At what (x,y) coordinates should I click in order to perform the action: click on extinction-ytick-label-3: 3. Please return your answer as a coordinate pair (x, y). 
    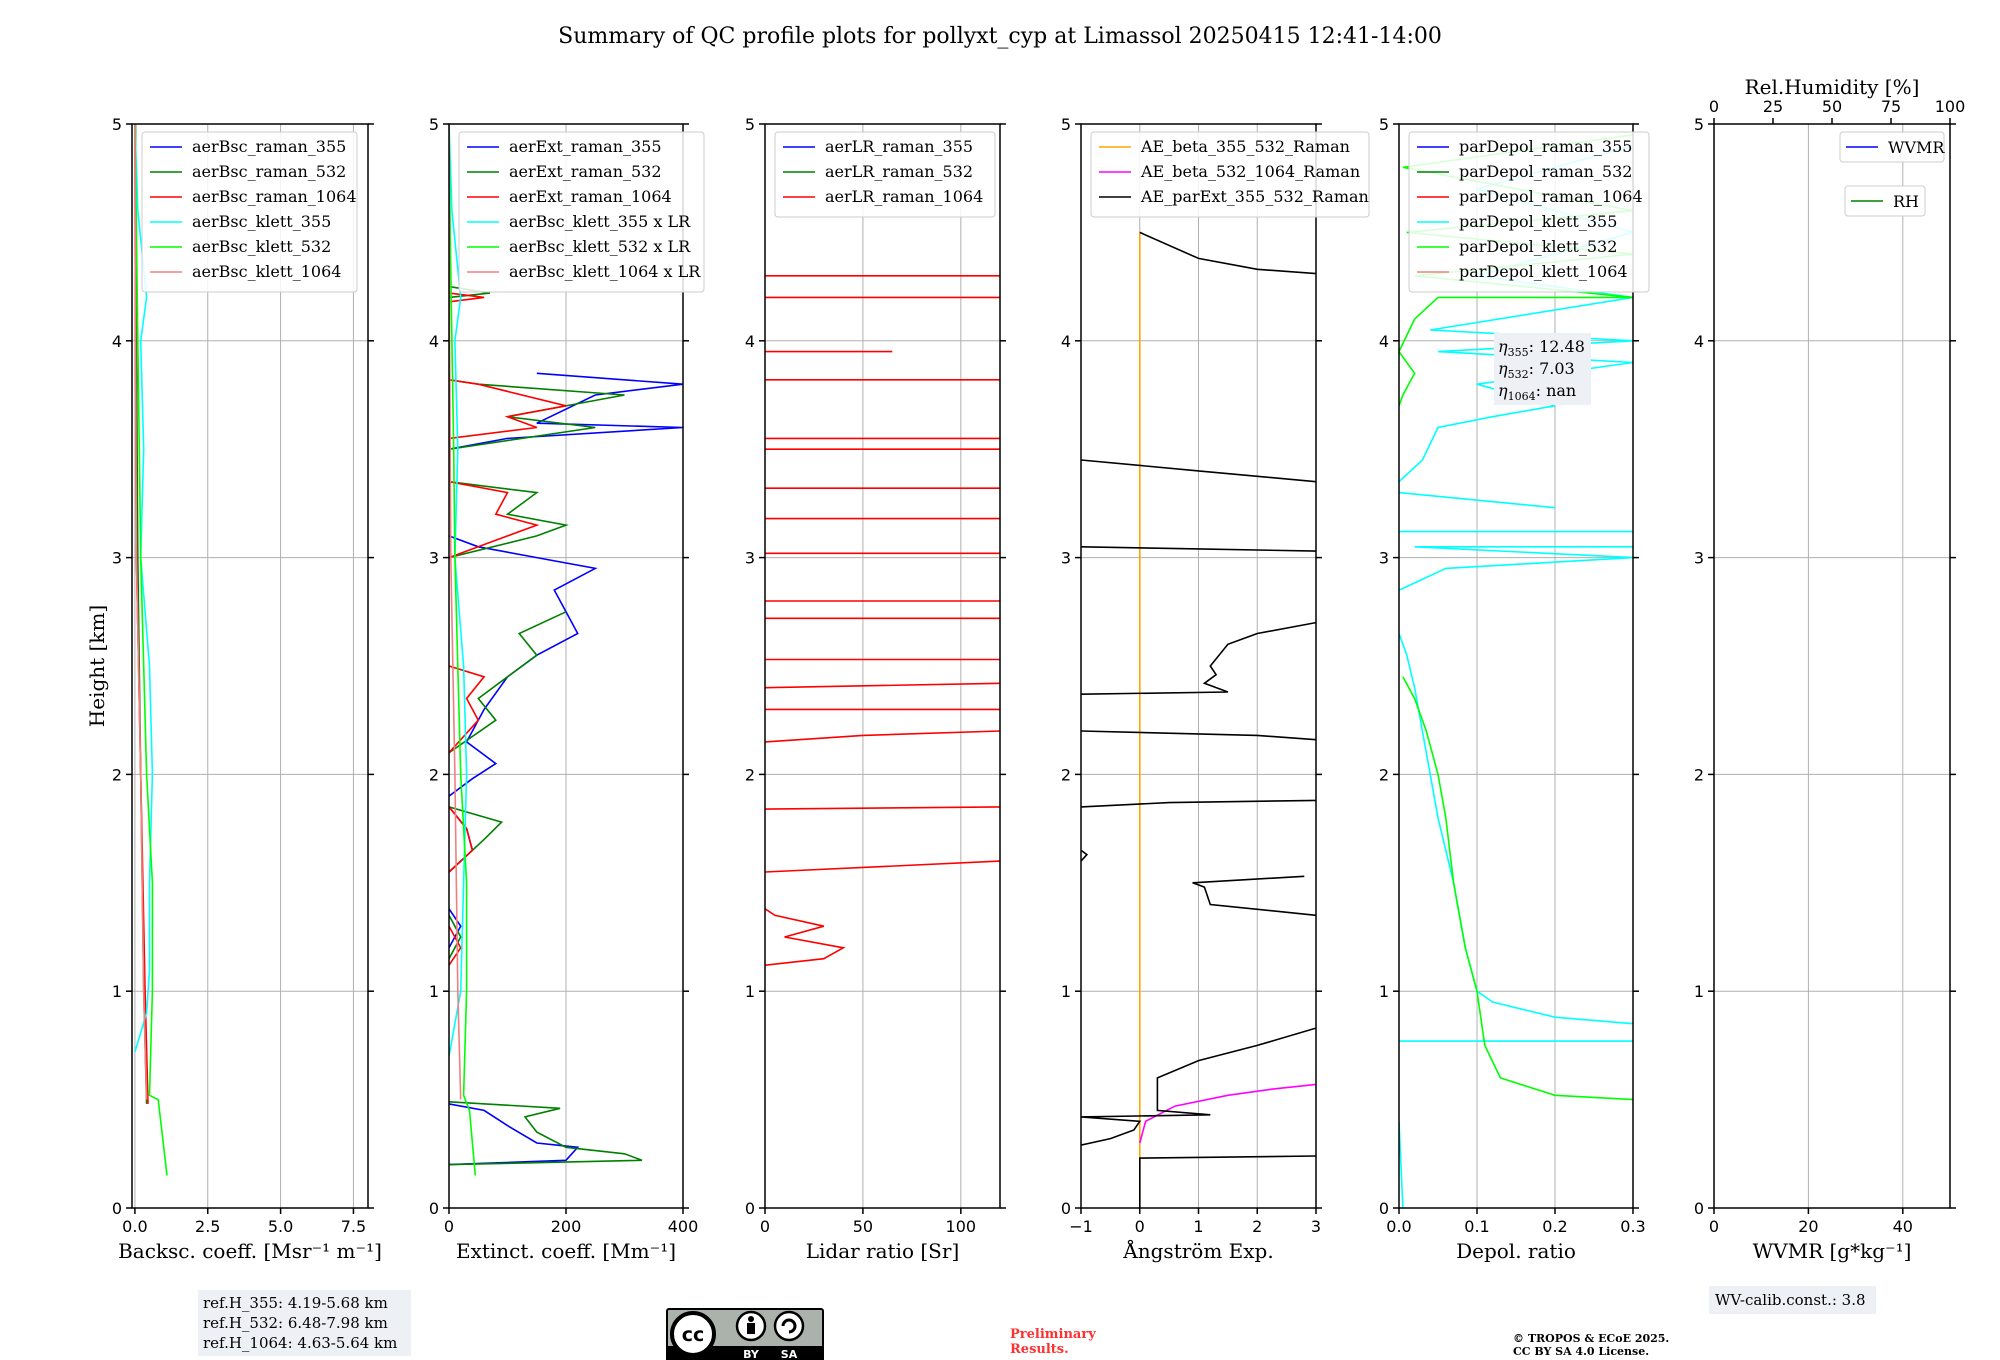
    Looking at the image, I should click on (434, 558).